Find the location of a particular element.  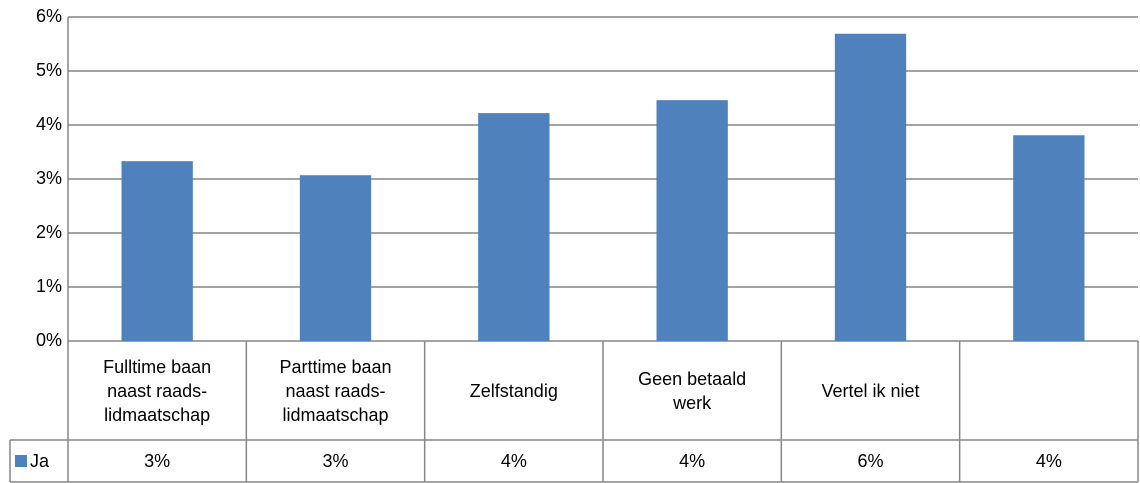

y-tick-label: 4% is located at coordinates (49, 124).